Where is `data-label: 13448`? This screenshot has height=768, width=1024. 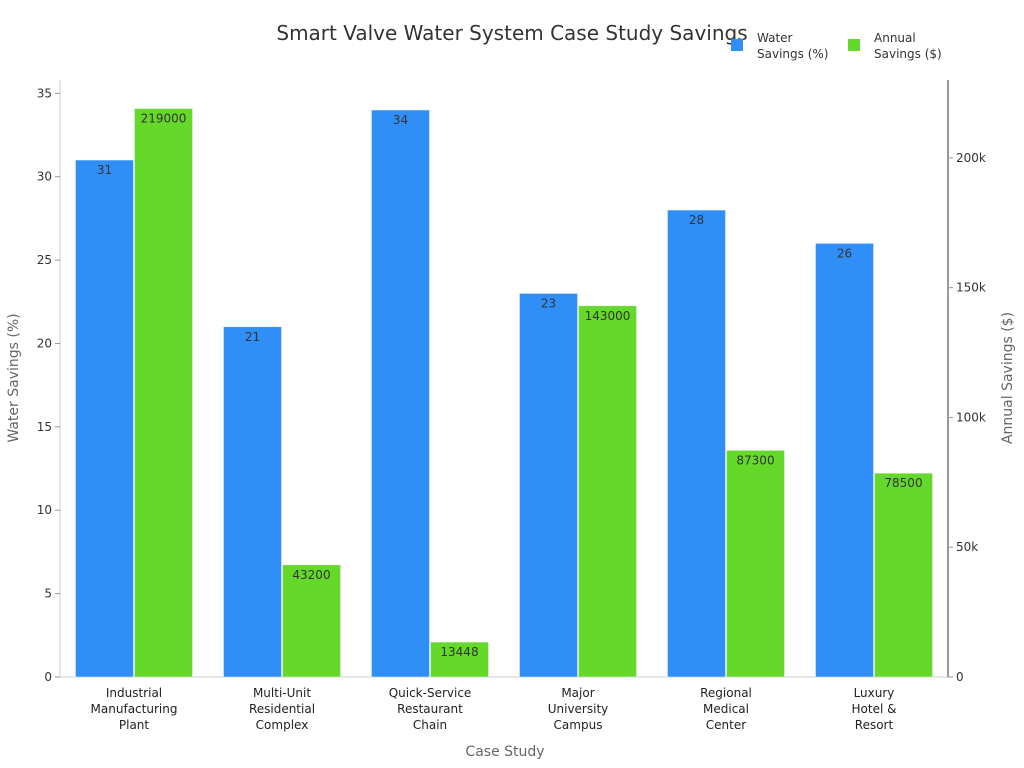 data-label: 13448 is located at coordinates (459, 652).